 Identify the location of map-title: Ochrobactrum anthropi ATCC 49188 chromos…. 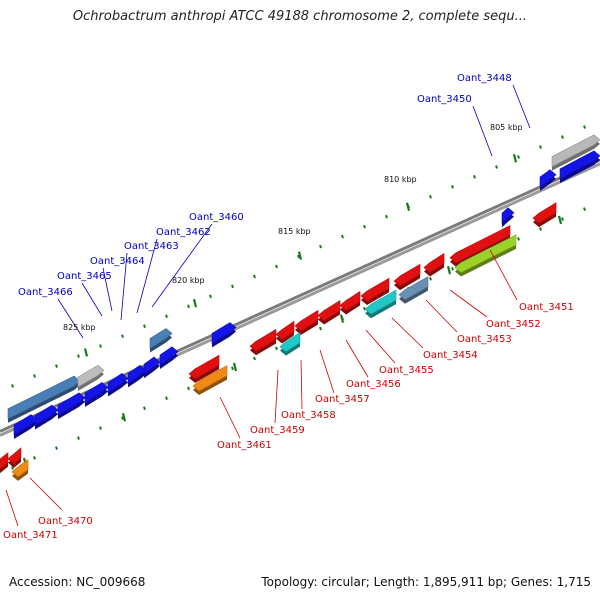
(300, 16).